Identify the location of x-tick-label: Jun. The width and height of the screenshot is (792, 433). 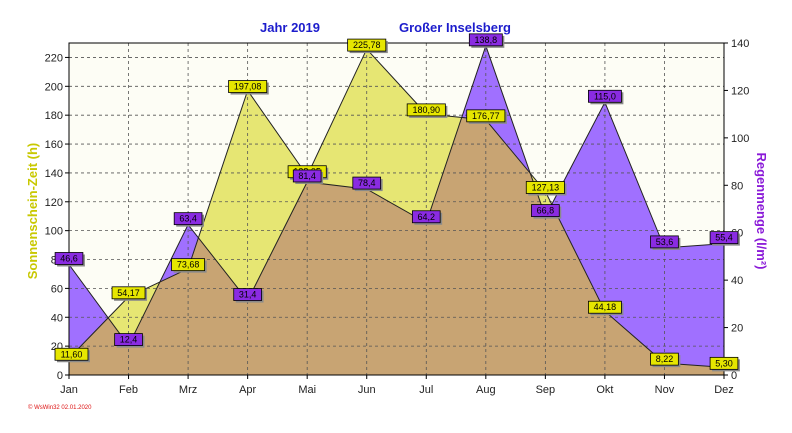
(367, 390).